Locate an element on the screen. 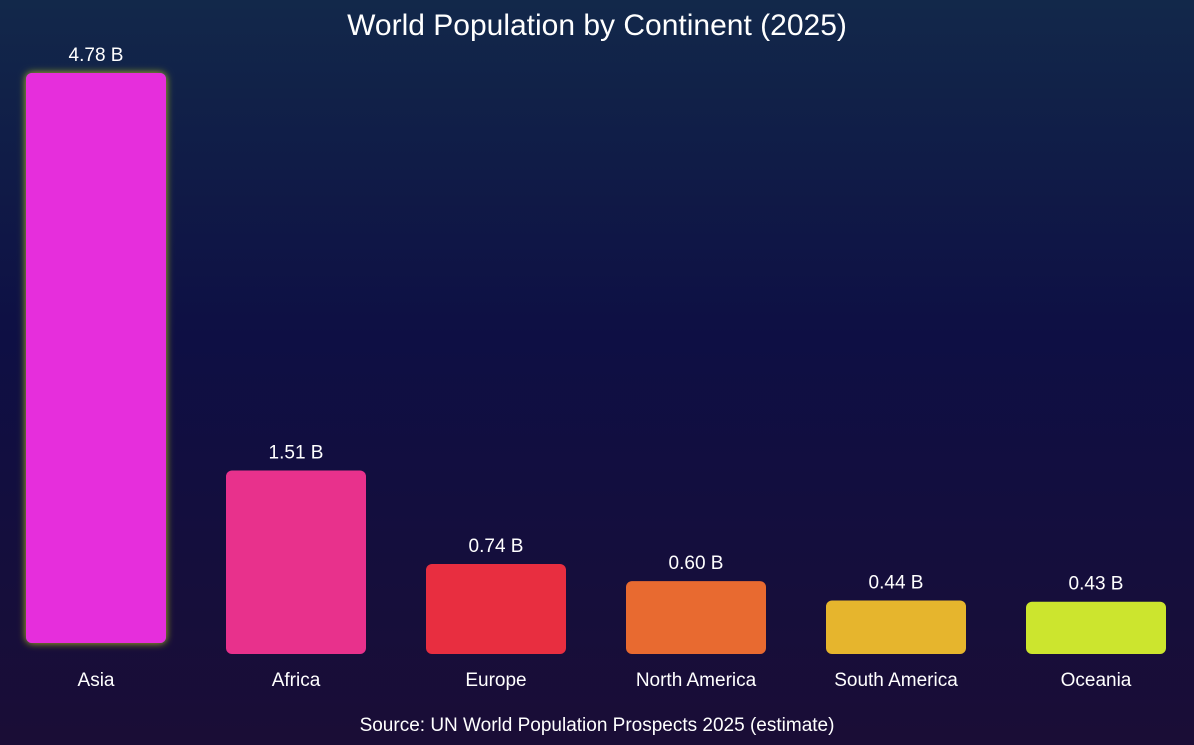 This screenshot has height=745, width=1194. value-label: 1.51 B is located at coordinates (296, 452).